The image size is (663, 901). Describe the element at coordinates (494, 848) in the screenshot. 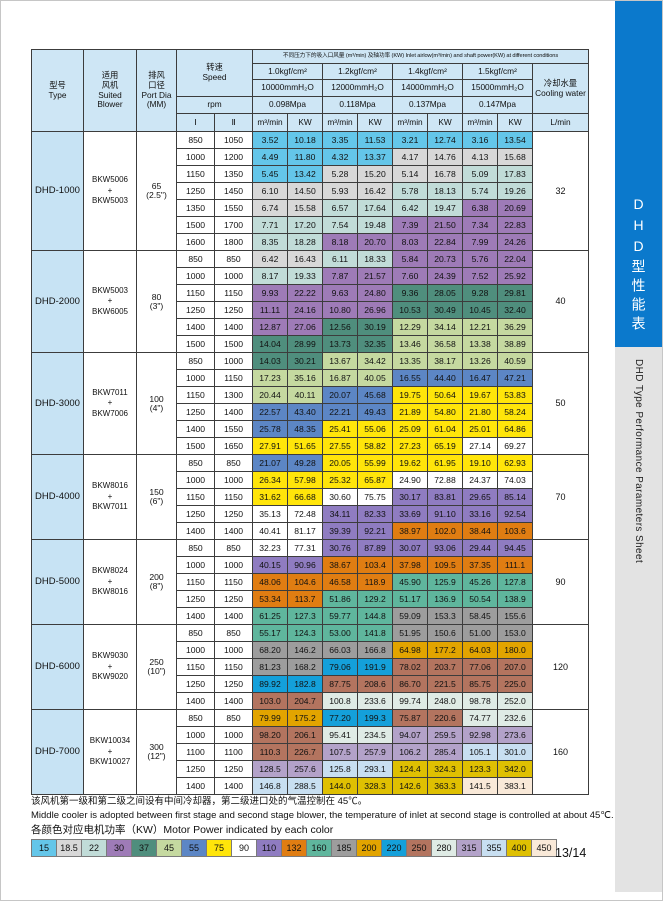

I see `legend-swatch: 355` at that location.